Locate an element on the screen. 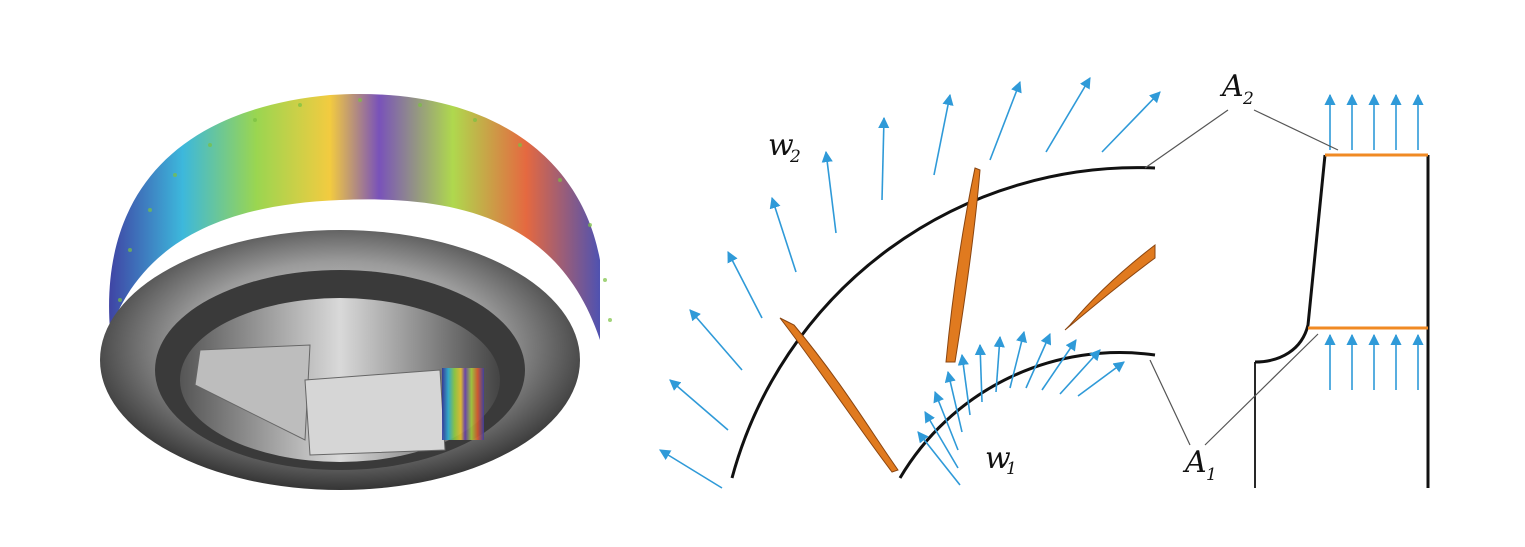  A2-label: A is located at coordinates (1231, 86).